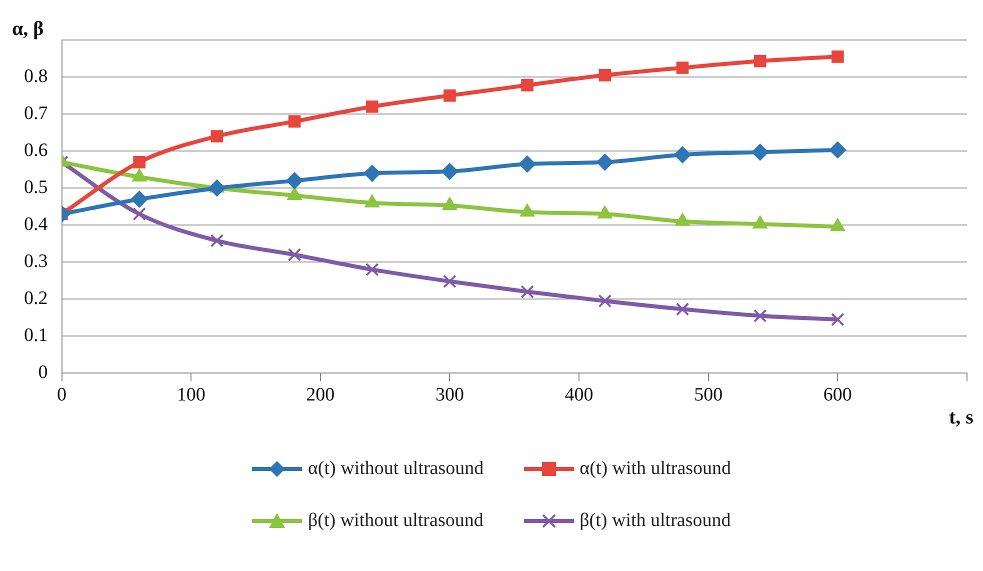 This screenshot has width=983, height=571. I want to click on y-axis-title: α, β, so click(28, 29).